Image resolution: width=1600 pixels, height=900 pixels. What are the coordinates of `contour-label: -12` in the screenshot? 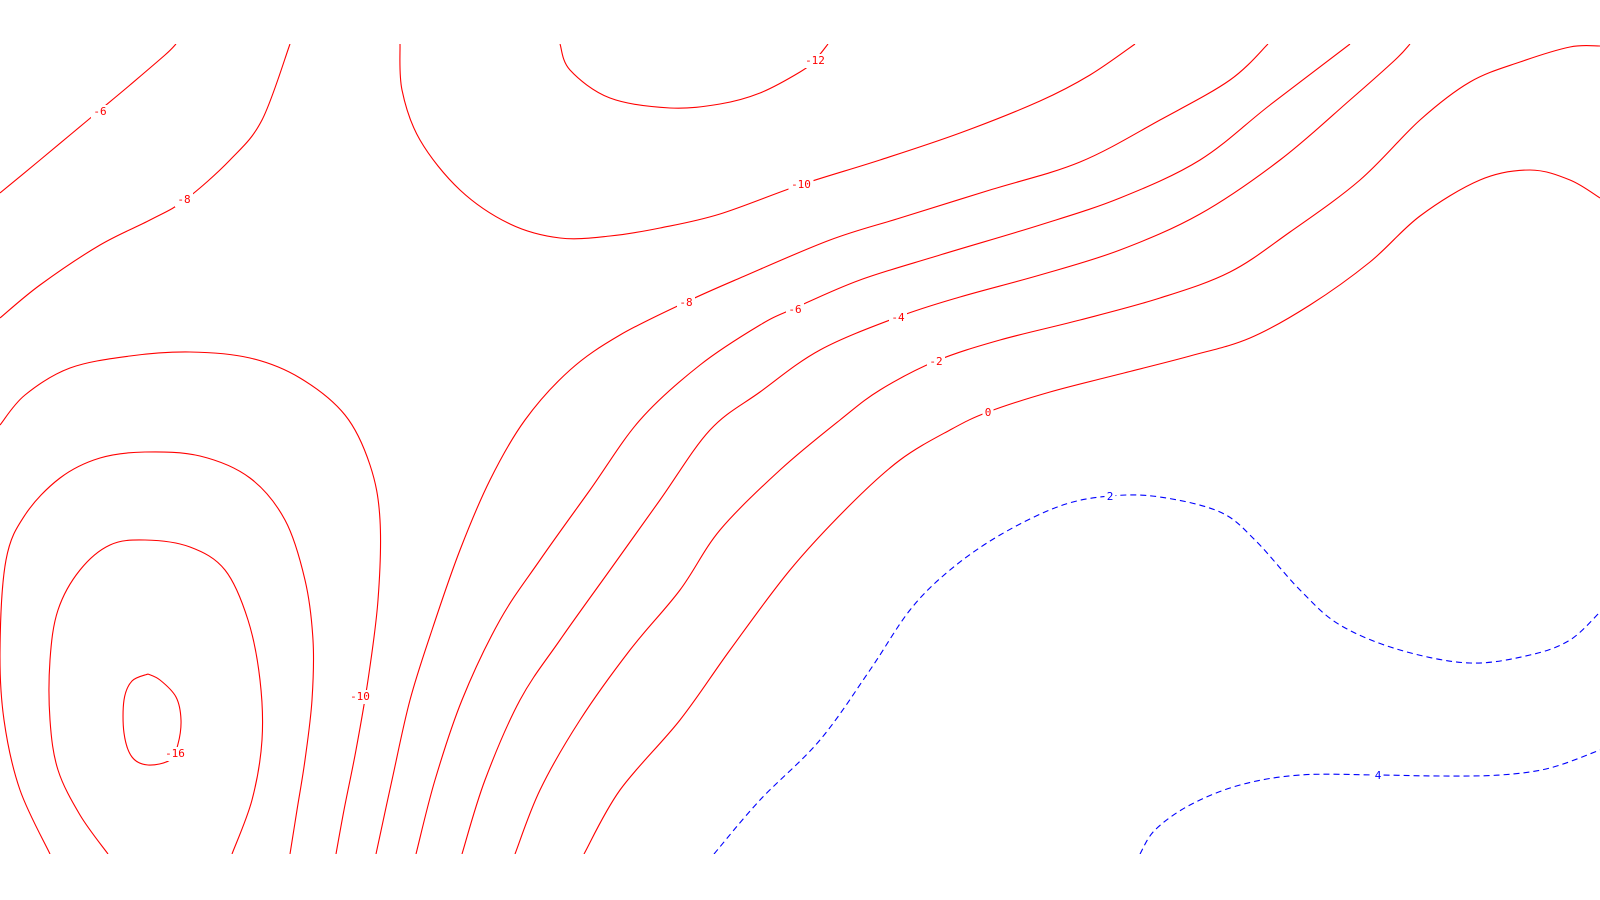 It's located at (815, 60).